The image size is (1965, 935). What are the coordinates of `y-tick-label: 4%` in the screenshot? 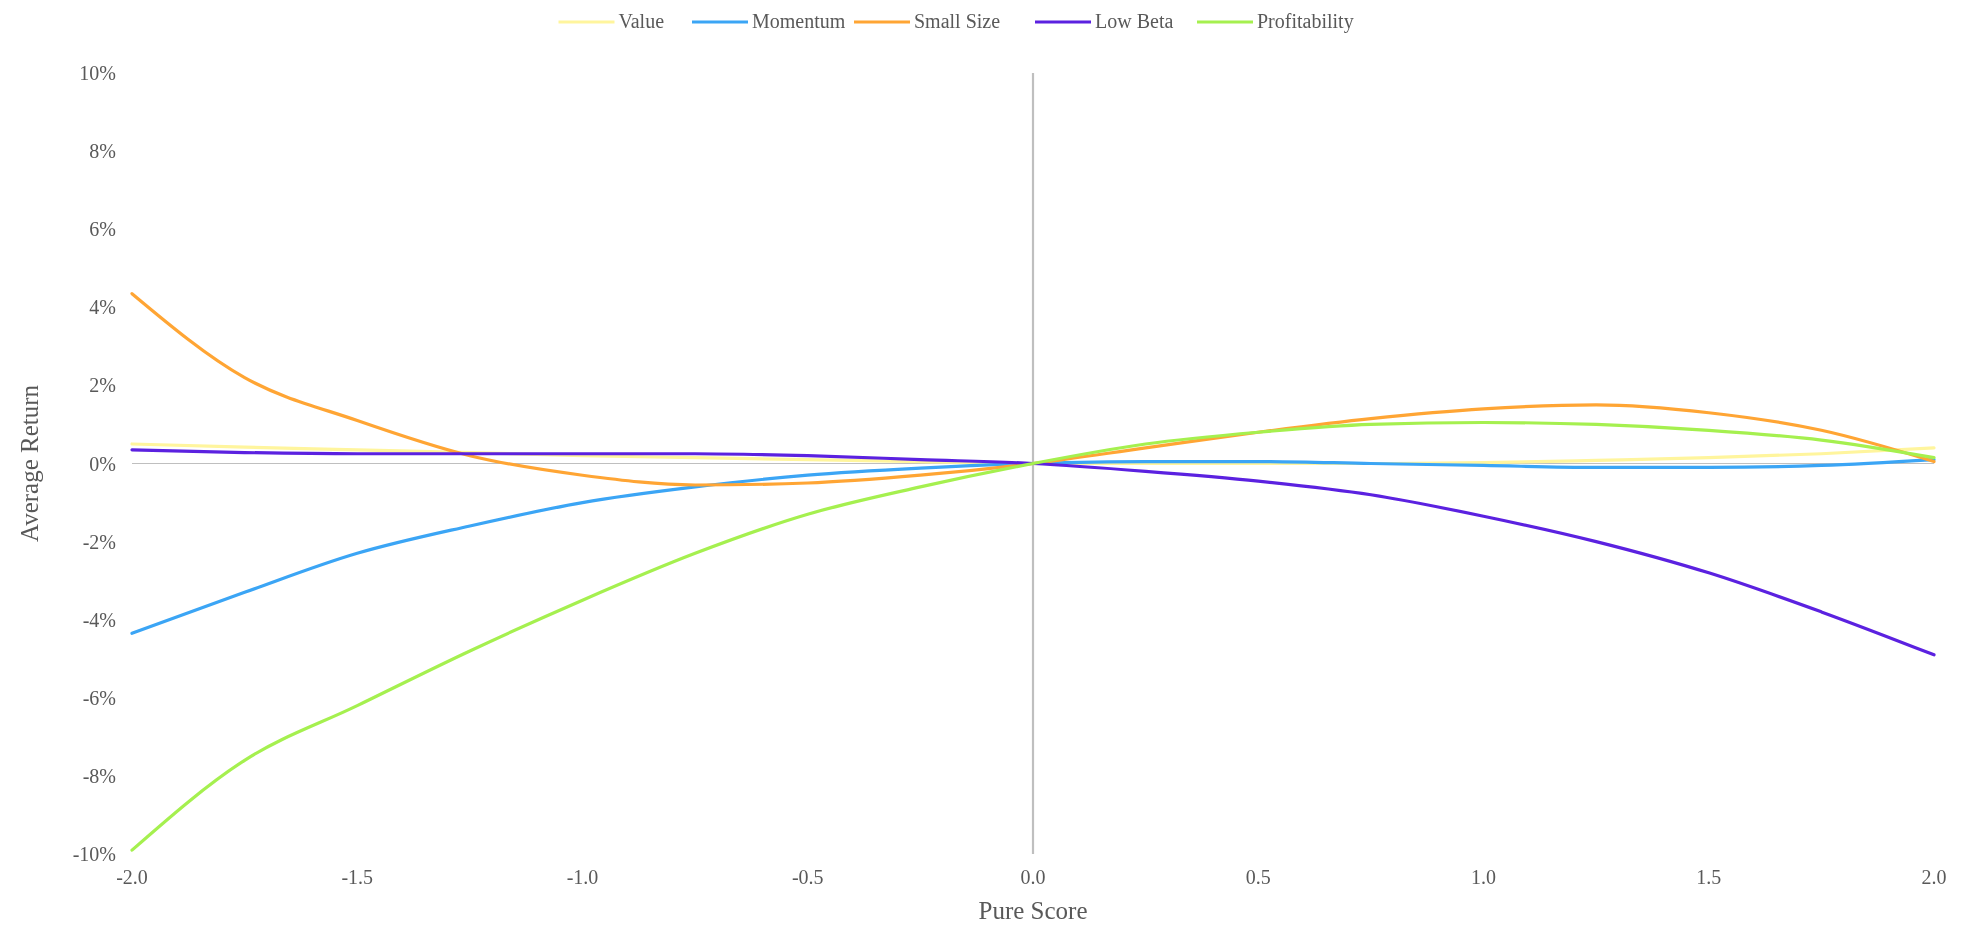 It's located at (102, 307).